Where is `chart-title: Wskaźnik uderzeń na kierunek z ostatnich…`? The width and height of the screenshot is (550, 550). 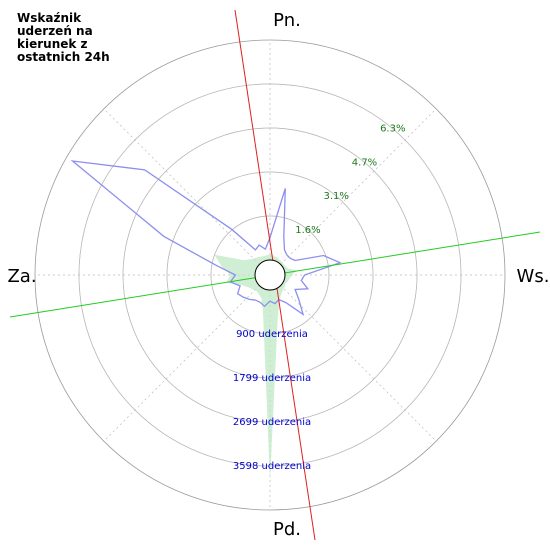 chart-title: Wskaźnik uderzeń na kierunek z ostatnich… is located at coordinates (63, 37).